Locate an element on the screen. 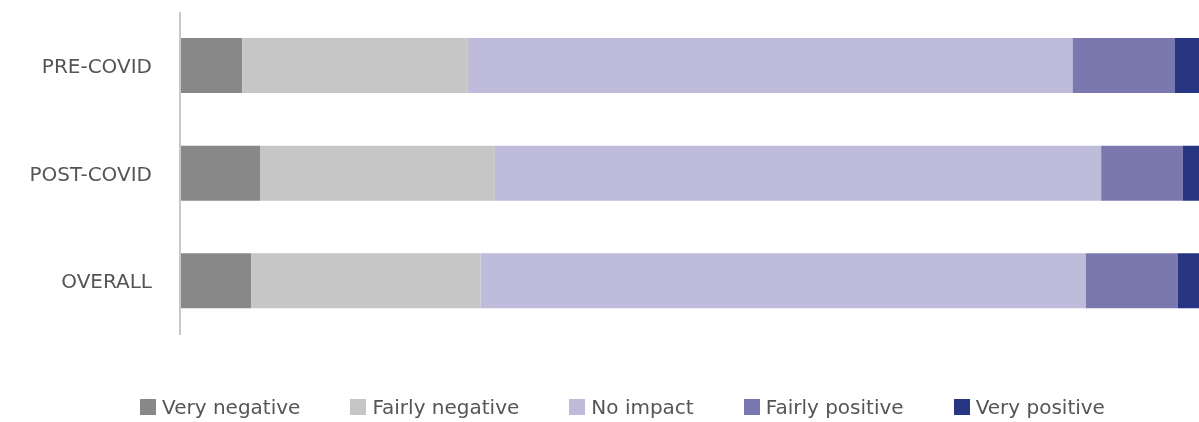 Image resolution: width=1199 pixels, height=422 pixels. y-tick-label: POST-COVID is located at coordinates (90, 173).